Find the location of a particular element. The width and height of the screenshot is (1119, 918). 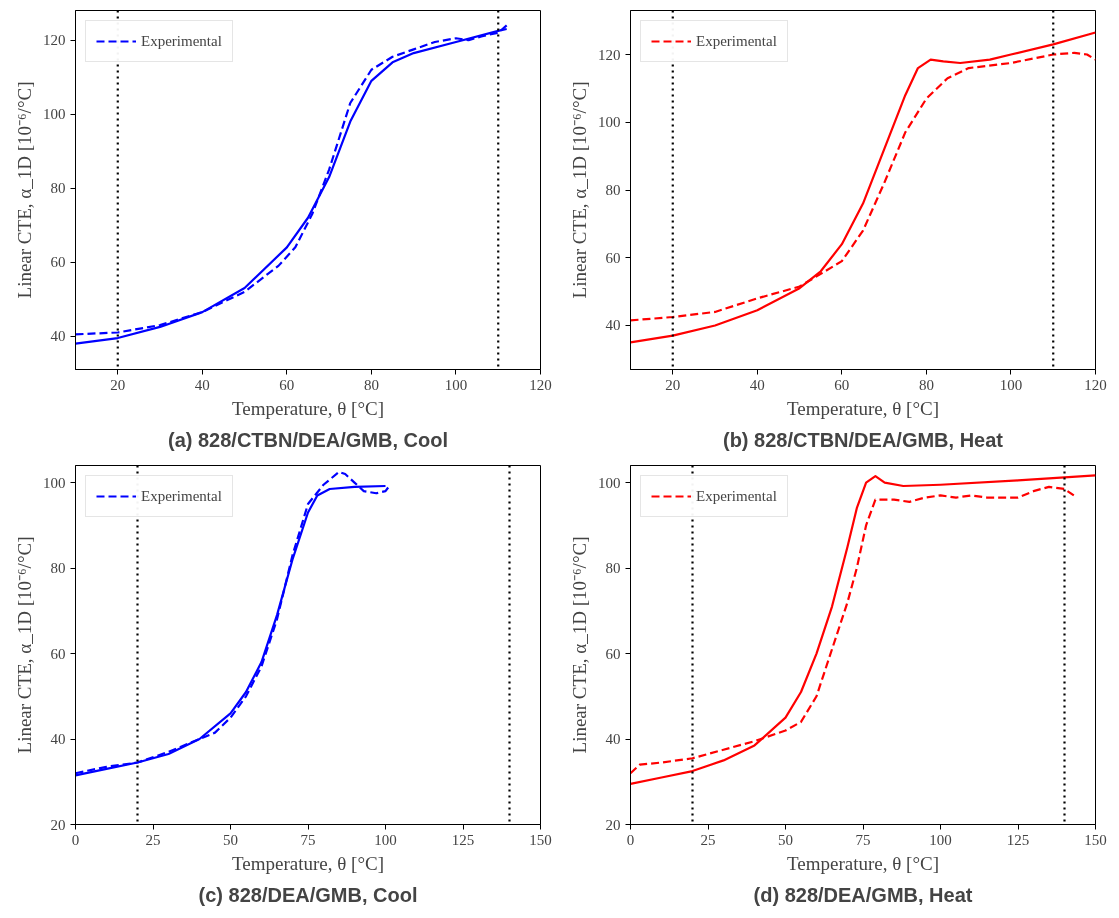

text: (b) 828/CTBN/DEA/GMB, Heat is located at coordinates (863, 439).